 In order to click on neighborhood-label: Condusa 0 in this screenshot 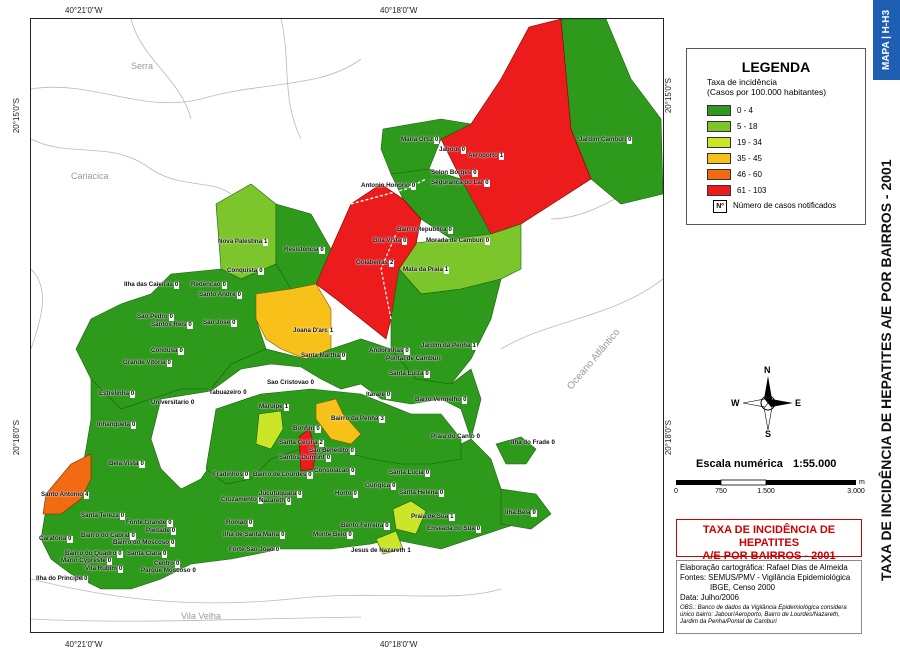, I will do `click(168, 351)`.